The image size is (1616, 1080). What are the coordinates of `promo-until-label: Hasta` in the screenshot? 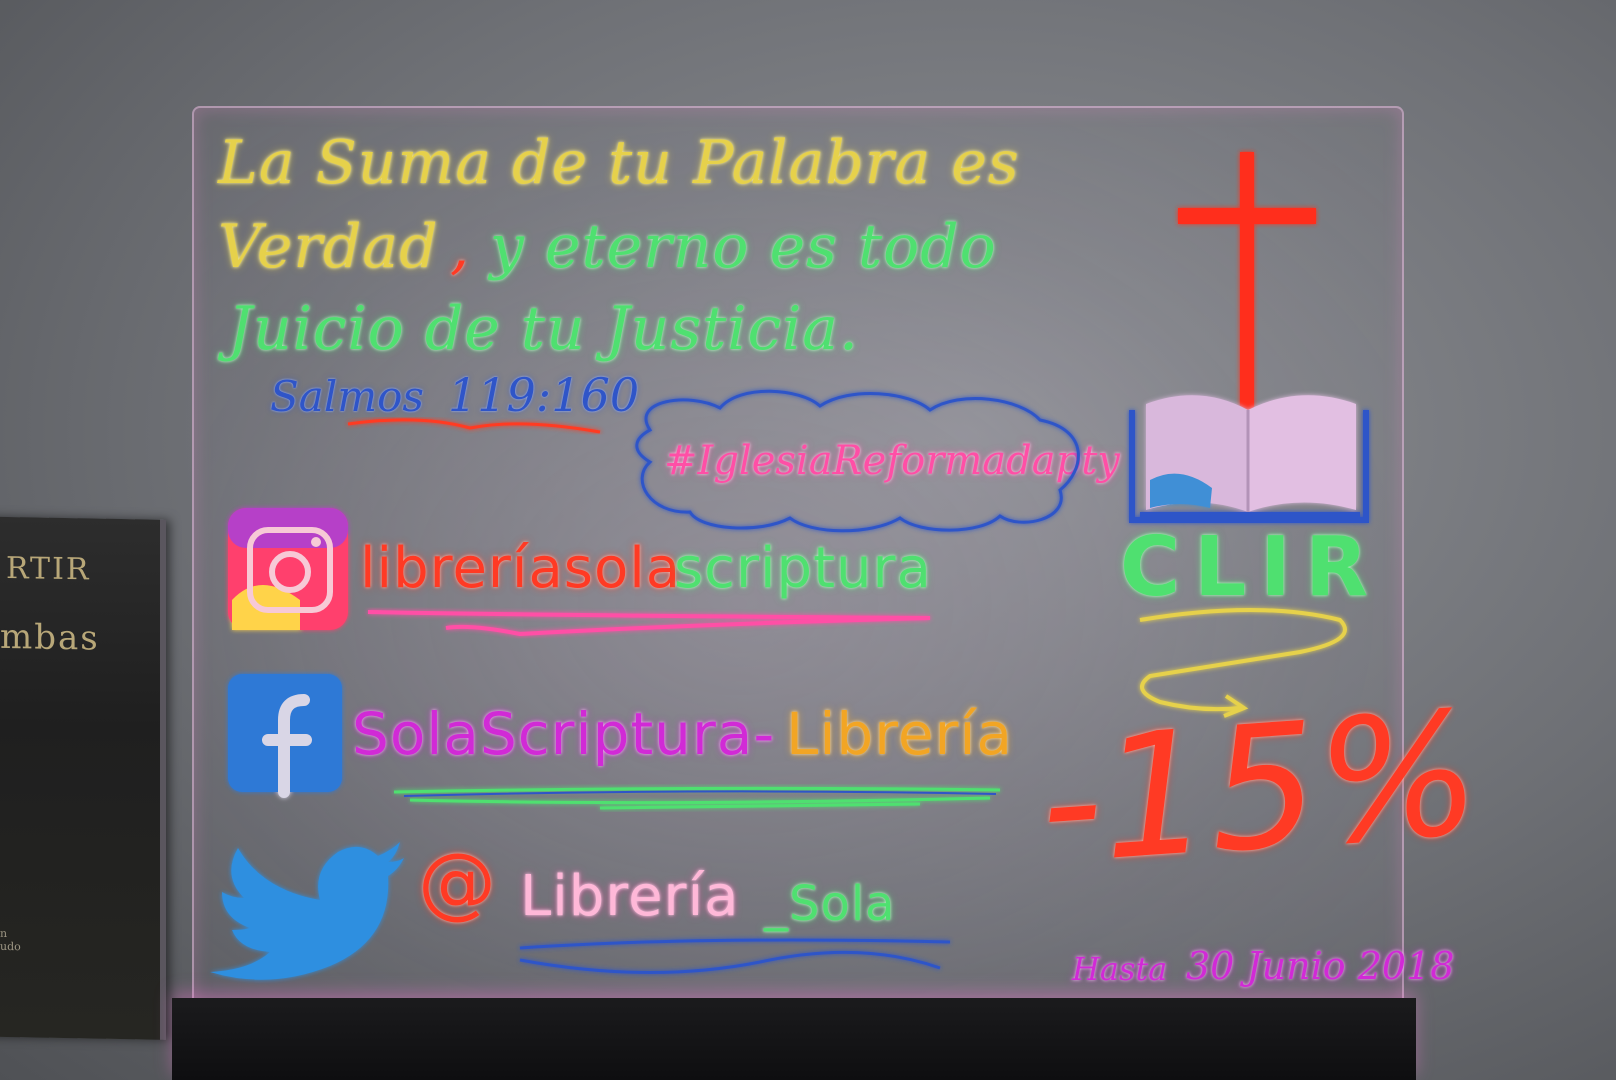 It's located at (1120, 969).